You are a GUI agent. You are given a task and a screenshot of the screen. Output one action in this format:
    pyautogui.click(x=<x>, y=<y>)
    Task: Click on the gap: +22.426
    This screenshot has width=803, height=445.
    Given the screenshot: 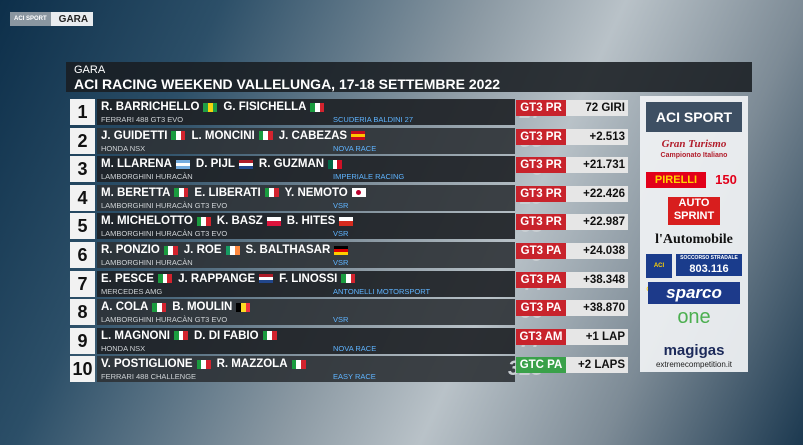 What is the action you would take?
    pyautogui.click(x=597, y=193)
    